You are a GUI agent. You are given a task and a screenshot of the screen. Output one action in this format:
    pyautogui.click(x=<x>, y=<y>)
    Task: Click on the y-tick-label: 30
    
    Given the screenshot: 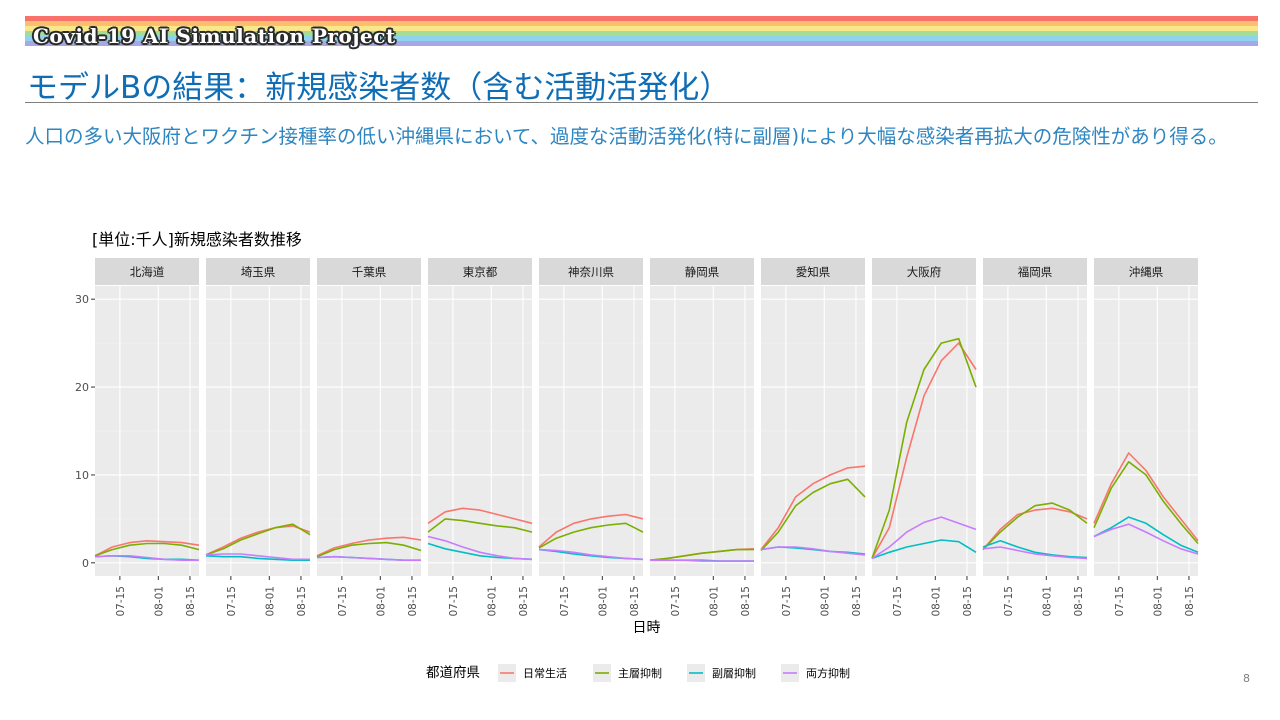 What is the action you would take?
    pyautogui.click(x=82, y=299)
    